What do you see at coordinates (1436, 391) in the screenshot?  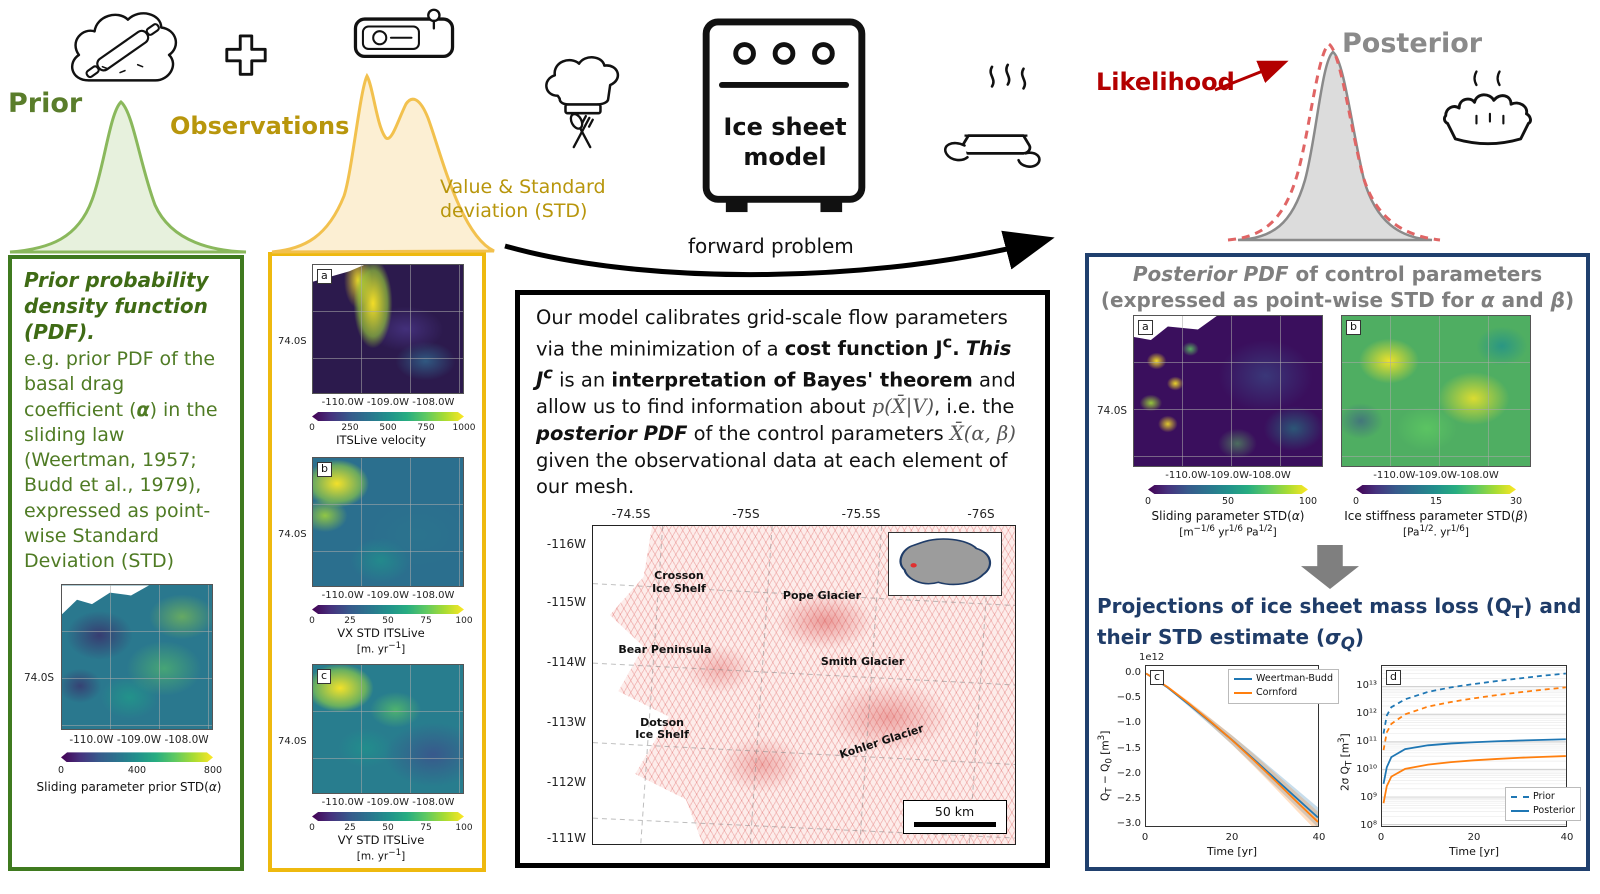 I see `posterior-map-beta: b` at bounding box center [1436, 391].